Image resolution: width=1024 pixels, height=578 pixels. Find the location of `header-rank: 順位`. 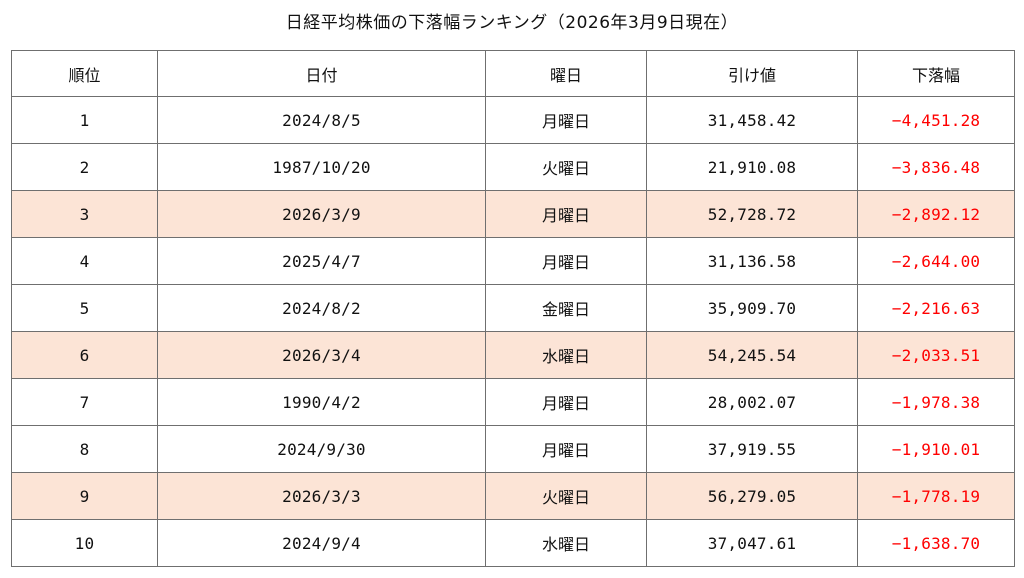

header-rank: 順位 is located at coordinates (84, 73).